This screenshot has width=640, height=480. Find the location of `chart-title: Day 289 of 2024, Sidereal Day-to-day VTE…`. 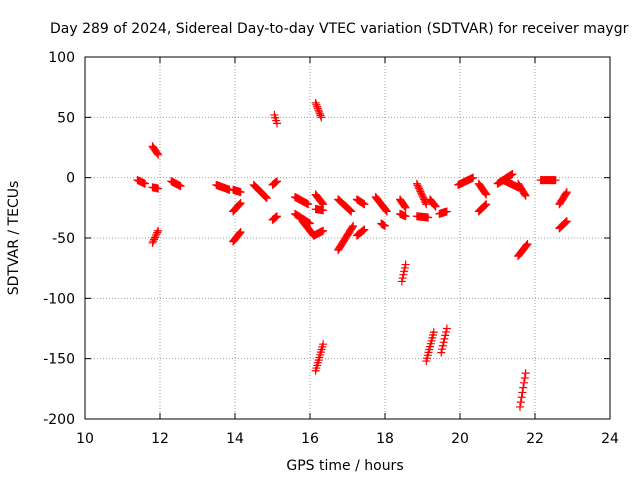

chart-title: Day 289 of 2024, Sidereal Day-to-day VTE… is located at coordinates (339, 29).